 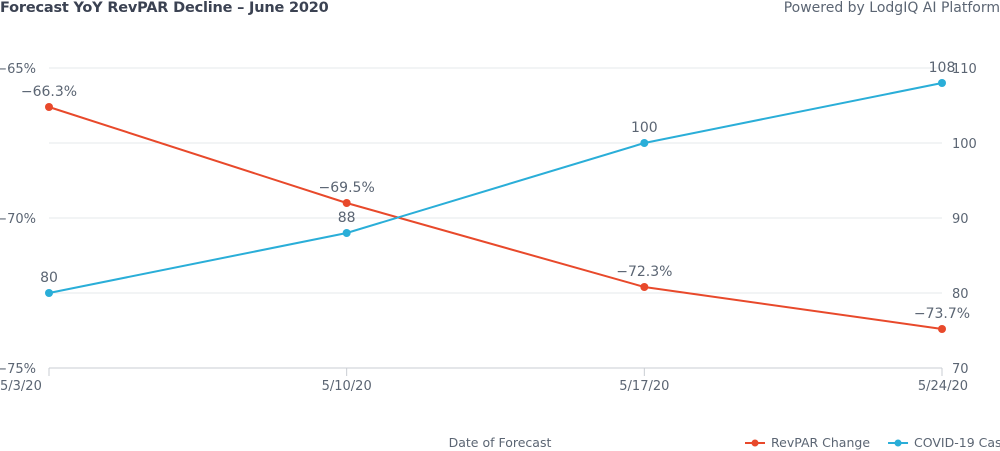 What do you see at coordinates (644, 128) in the screenshot?
I see `data-label: 100` at bounding box center [644, 128].